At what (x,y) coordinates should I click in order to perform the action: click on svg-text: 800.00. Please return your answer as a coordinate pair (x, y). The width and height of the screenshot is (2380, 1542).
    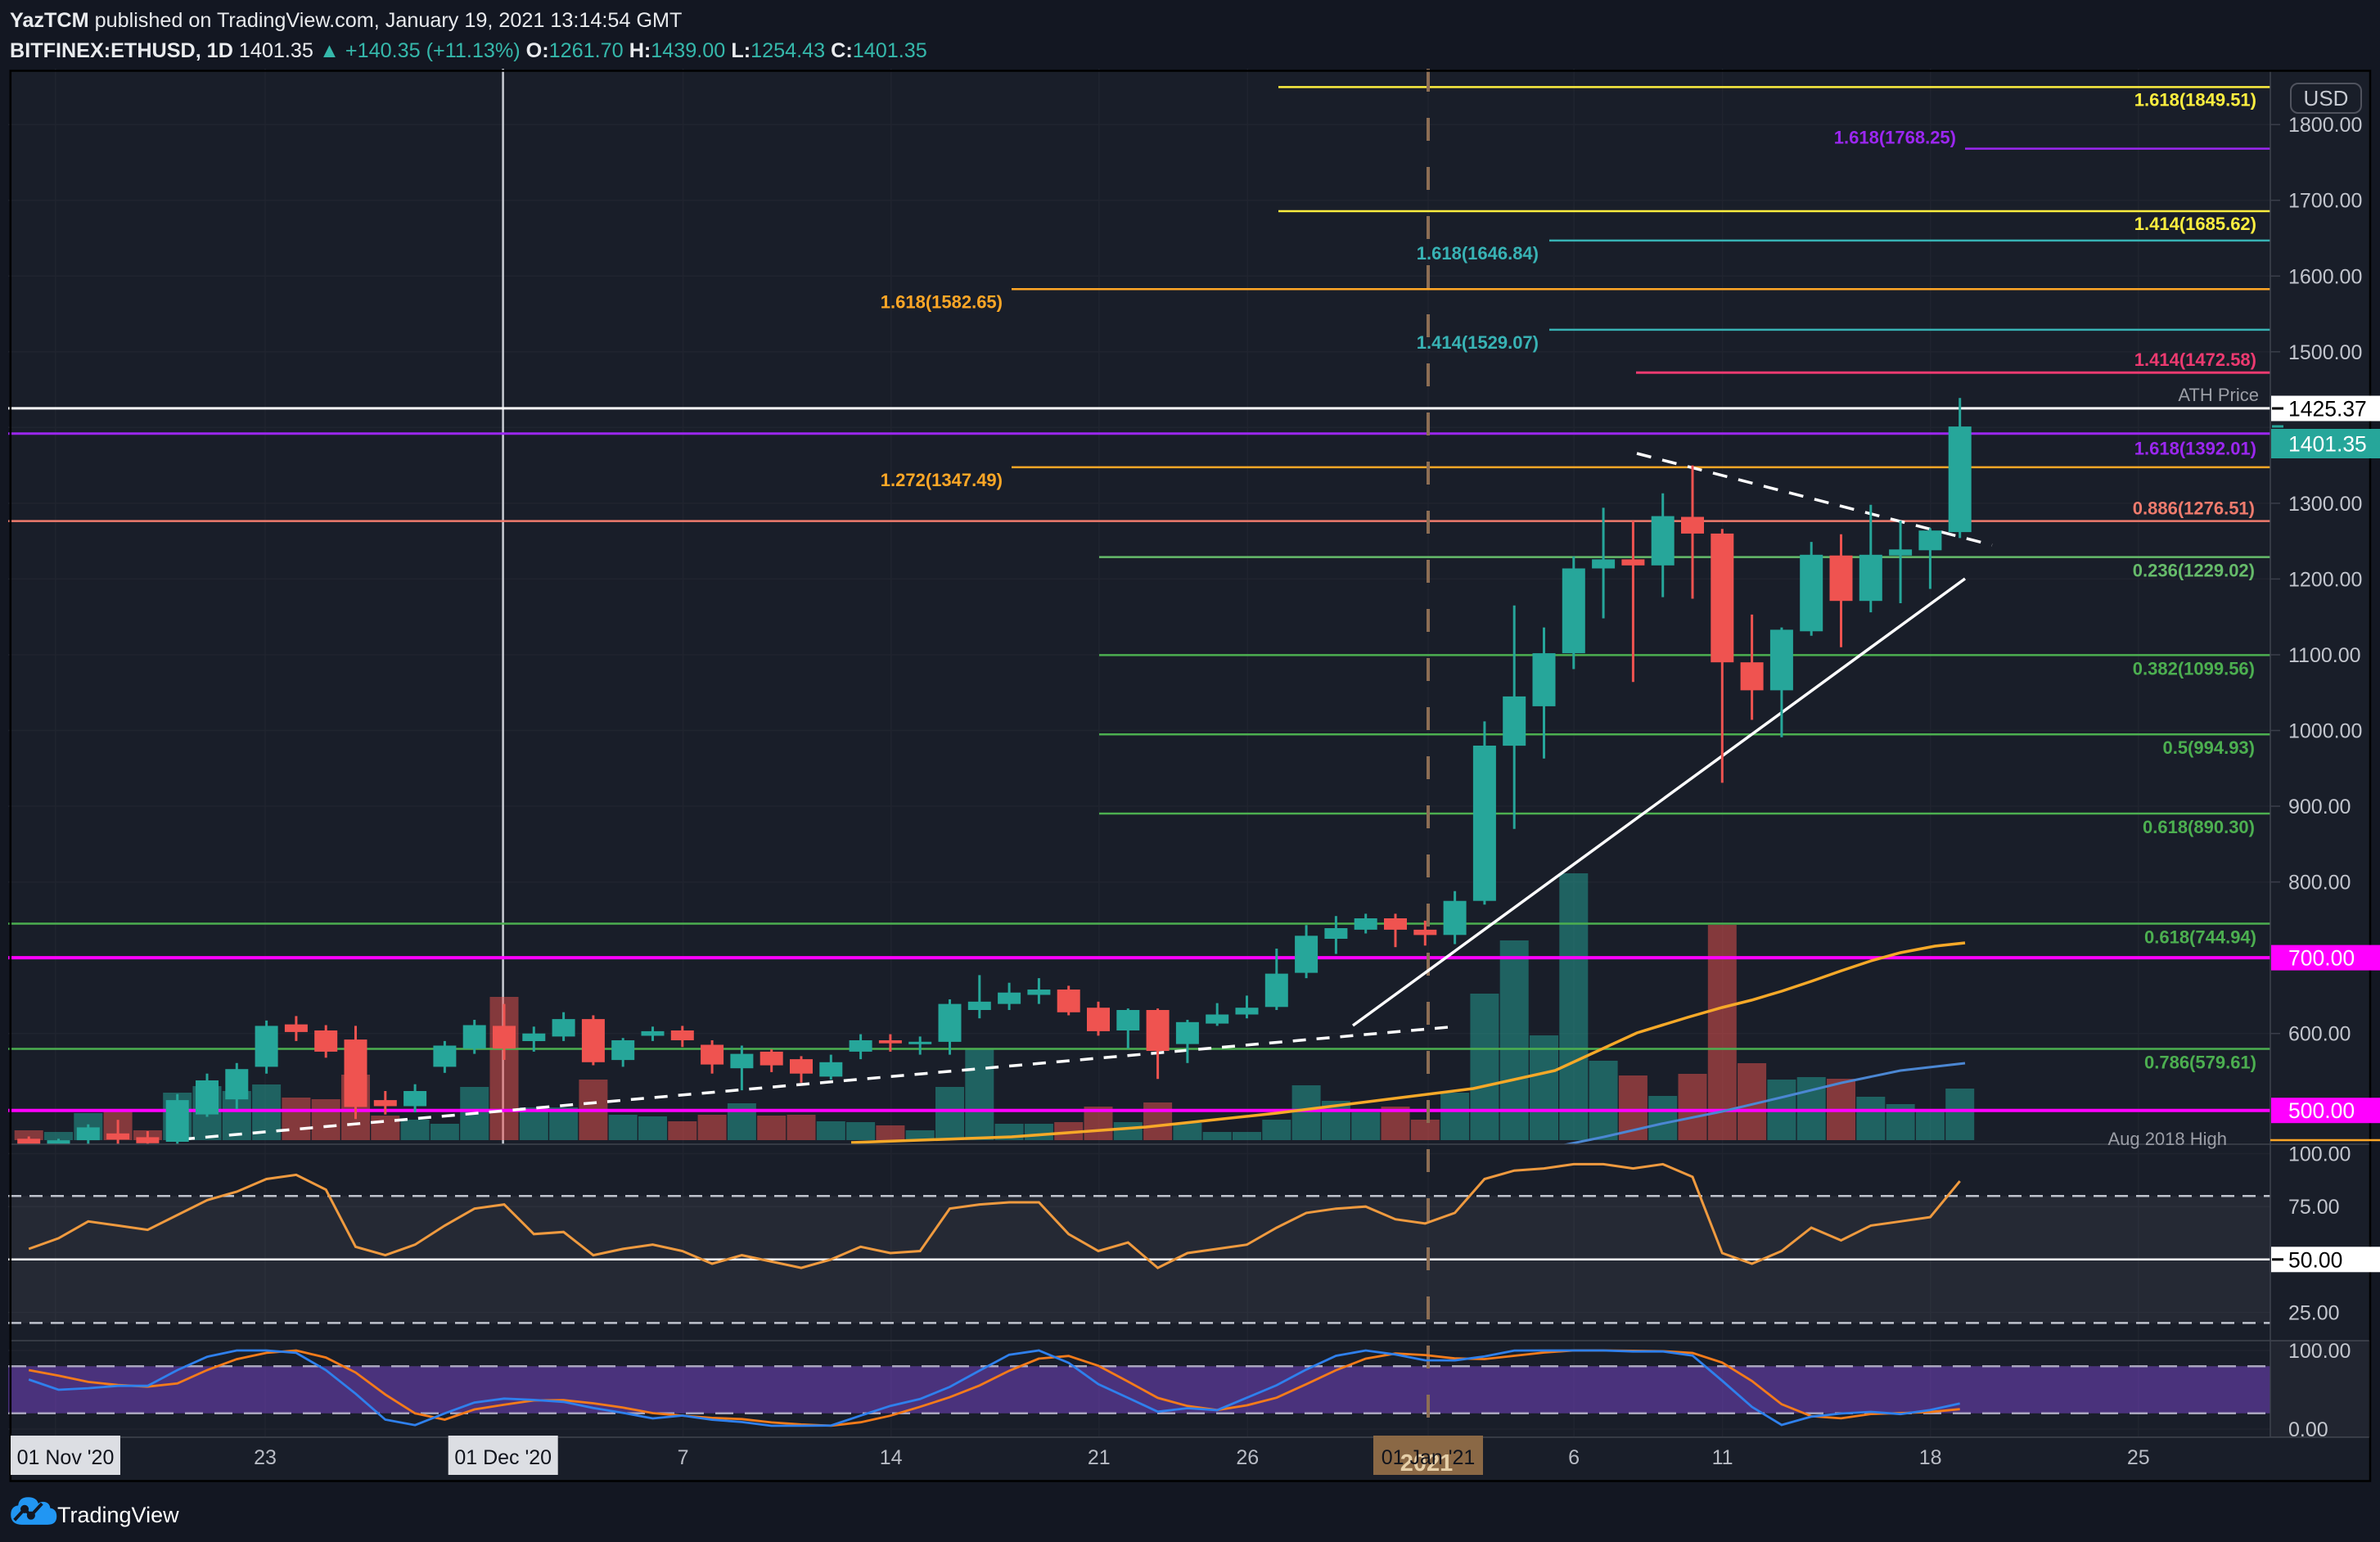
    Looking at the image, I should click on (2319, 884).